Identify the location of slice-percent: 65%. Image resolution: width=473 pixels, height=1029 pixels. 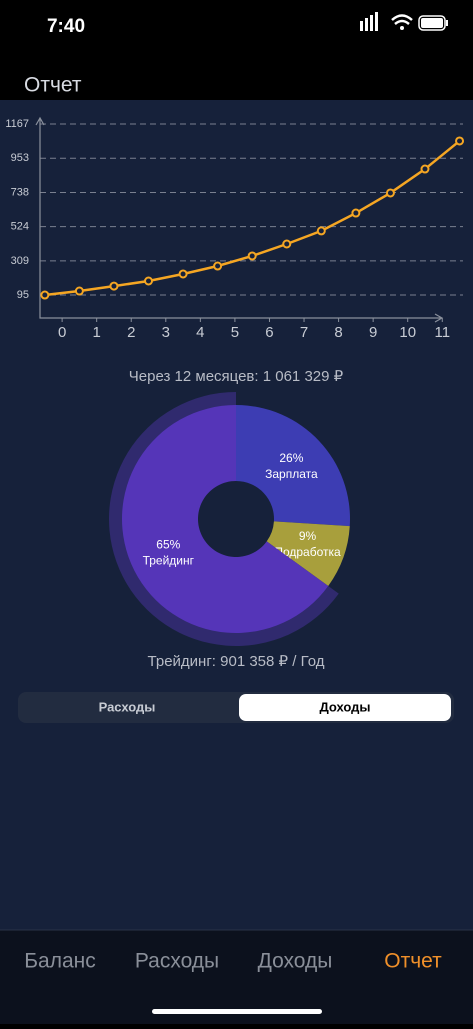
(168, 545).